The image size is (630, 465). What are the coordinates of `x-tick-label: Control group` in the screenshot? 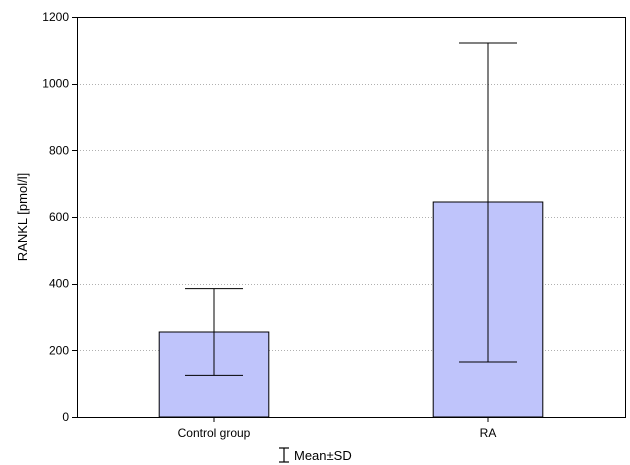 It's located at (214, 433).